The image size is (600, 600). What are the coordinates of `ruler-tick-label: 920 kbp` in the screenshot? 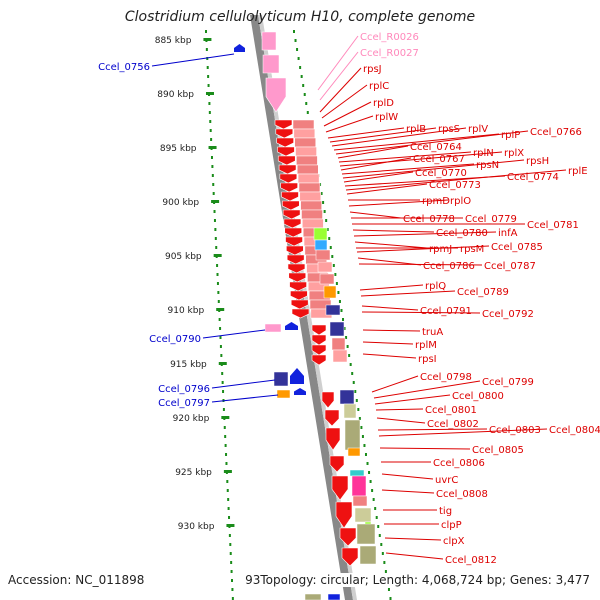 It's located at (191, 419).